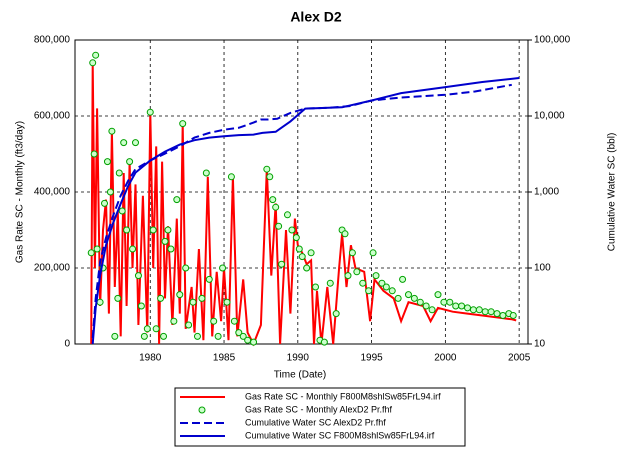 This screenshot has height=450, width=633. I want to click on y-axis-label: Gas Rate SC - Monthly (ft3/day), so click(20, 192).